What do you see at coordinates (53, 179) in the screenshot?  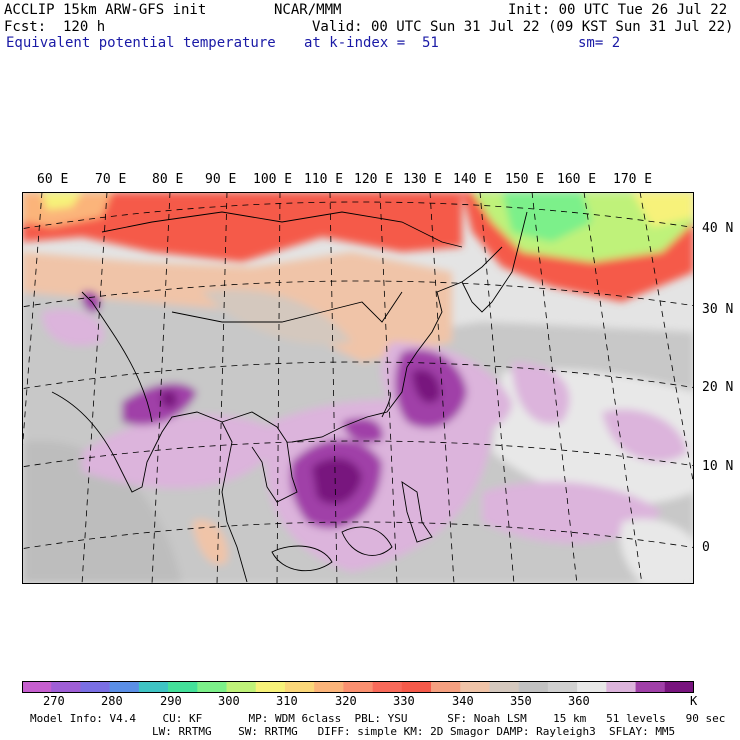 I see `lon-label: 60 E` at bounding box center [53, 179].